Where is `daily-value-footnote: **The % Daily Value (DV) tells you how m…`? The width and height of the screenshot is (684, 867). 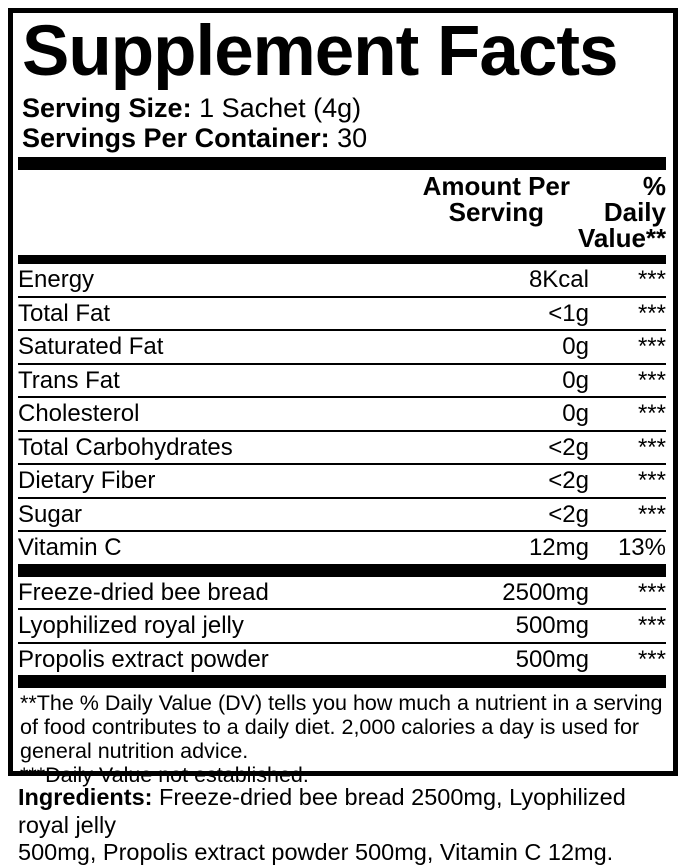 daily-value-footnote: **The % Daily Value (DV) tells you how m… is located at coordinates (341, 739).